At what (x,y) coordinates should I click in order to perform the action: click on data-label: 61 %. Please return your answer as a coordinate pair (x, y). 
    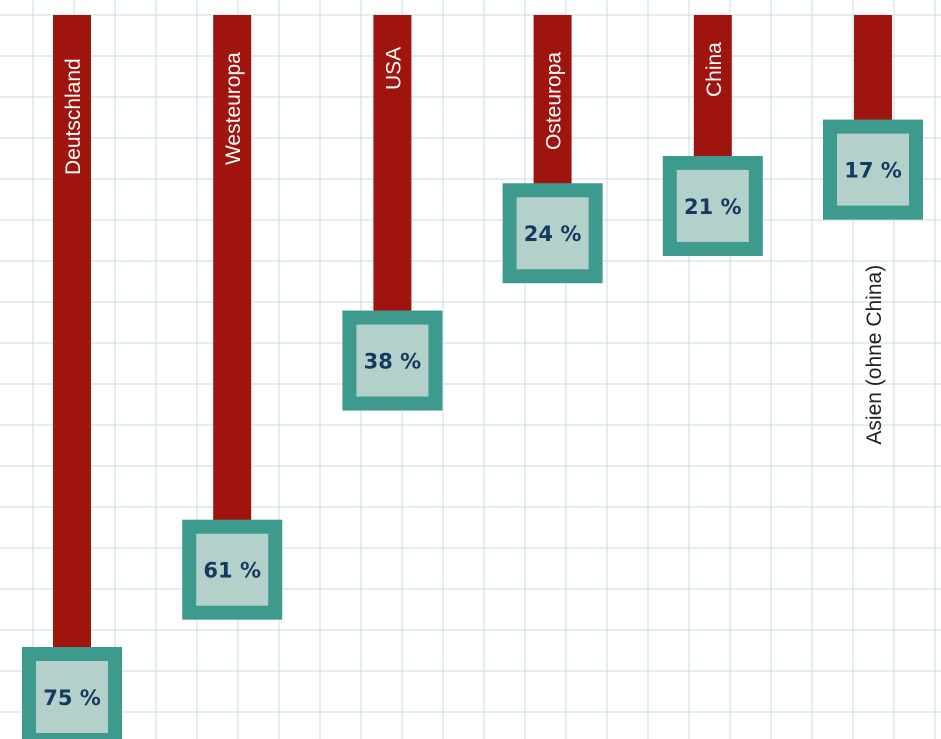
    Looking at the image, I should click on (232, 571).